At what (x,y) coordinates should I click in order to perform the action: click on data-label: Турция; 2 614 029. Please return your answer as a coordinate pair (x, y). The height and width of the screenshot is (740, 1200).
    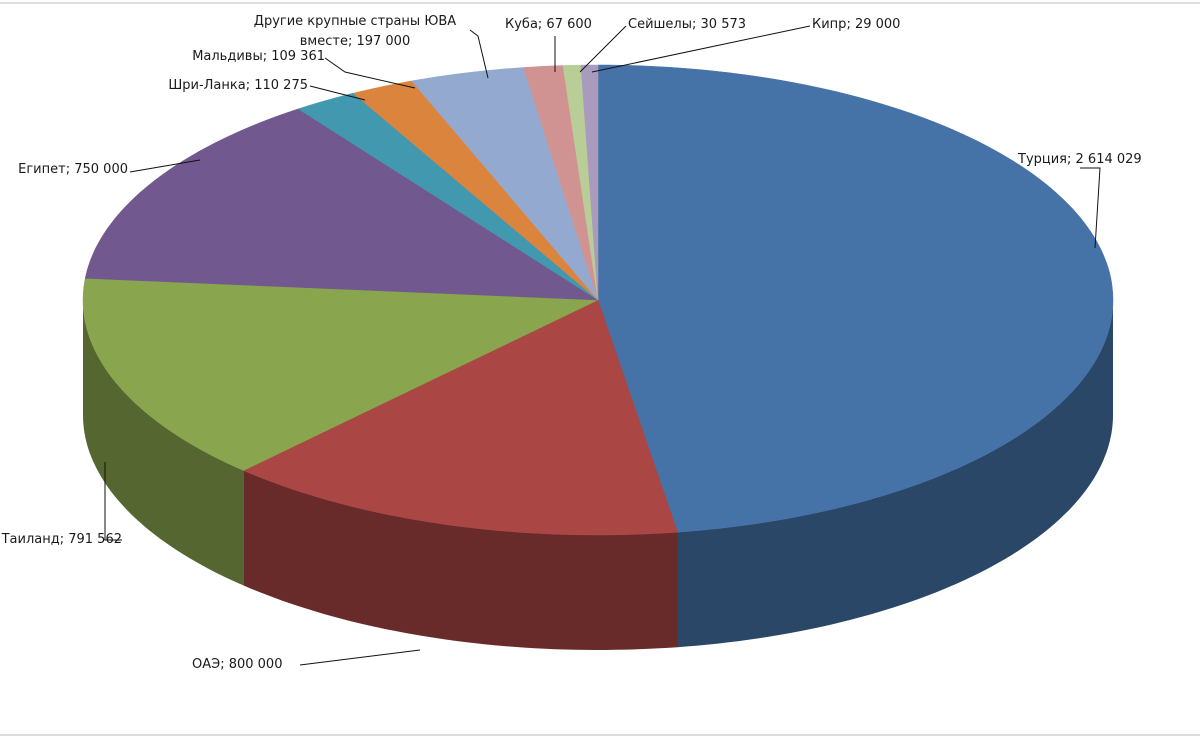
    Looking at the image, I should click on (1080, 160).